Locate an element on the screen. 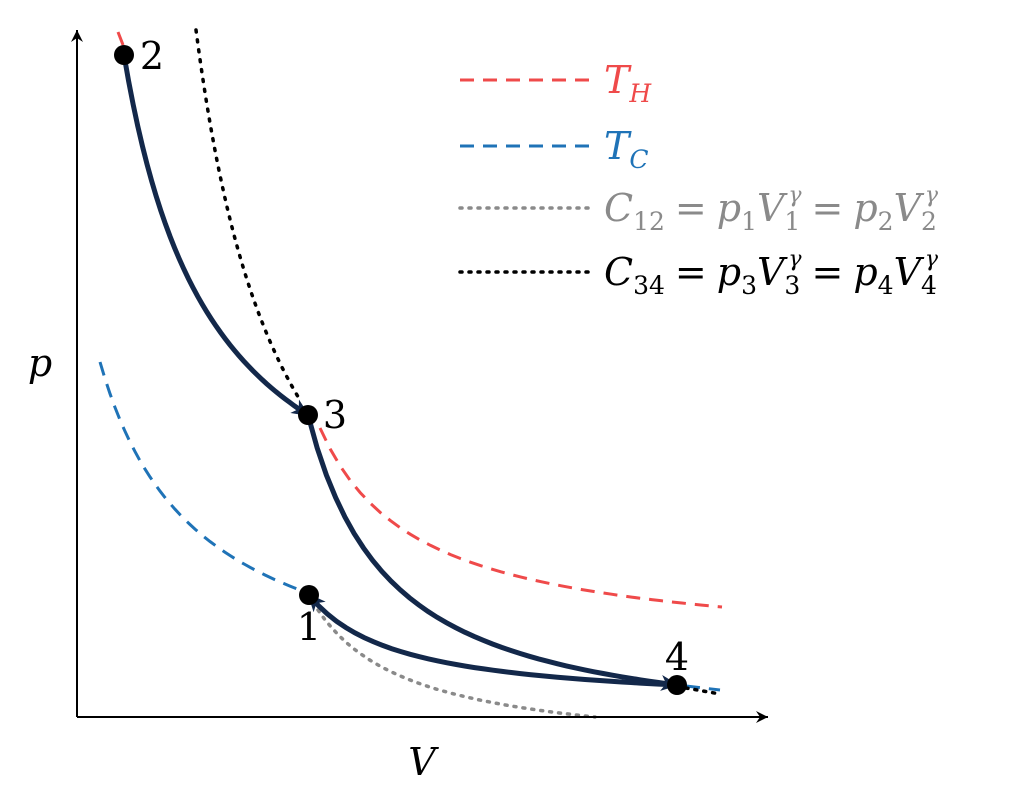 Image resolution: width=1027 pixels, height=790 pixels. state-label-3: 3 is located at coordinates (335, 415).